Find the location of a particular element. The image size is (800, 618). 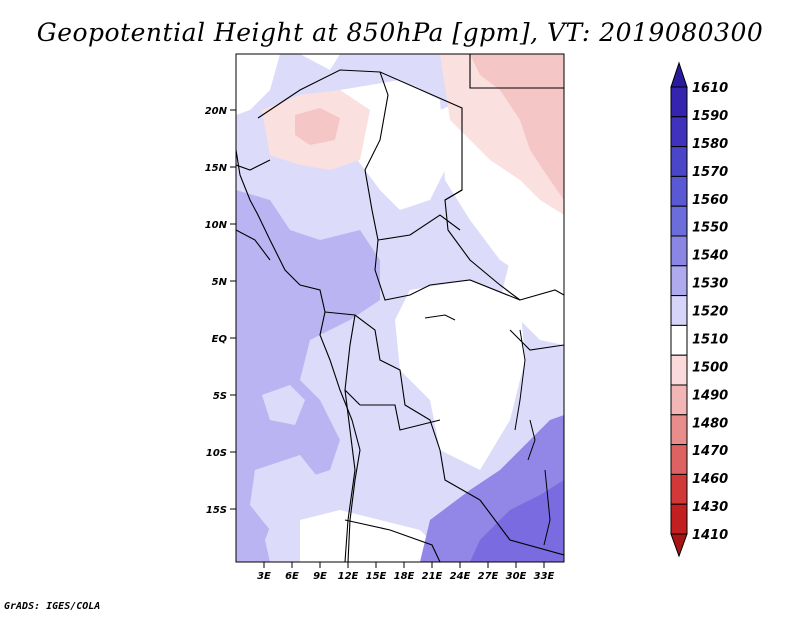

x-axis: 3E 6E 9E 12E 15E 18E 21E 24E 27E 30E 33E is located at coordinates (406, 572).